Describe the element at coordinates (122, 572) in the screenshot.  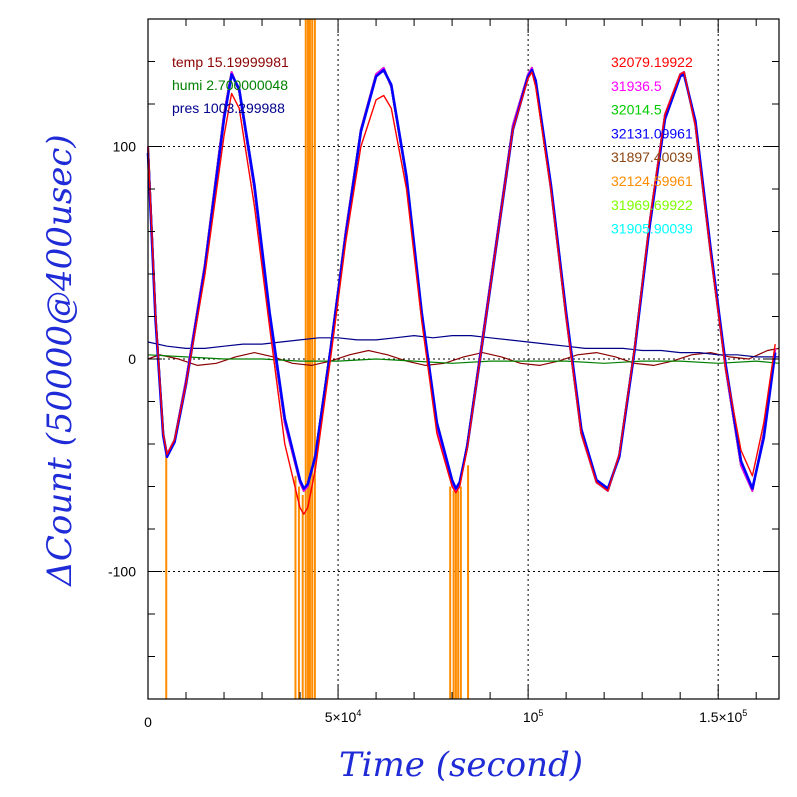
I see `y-tick-label: -100` at that location.